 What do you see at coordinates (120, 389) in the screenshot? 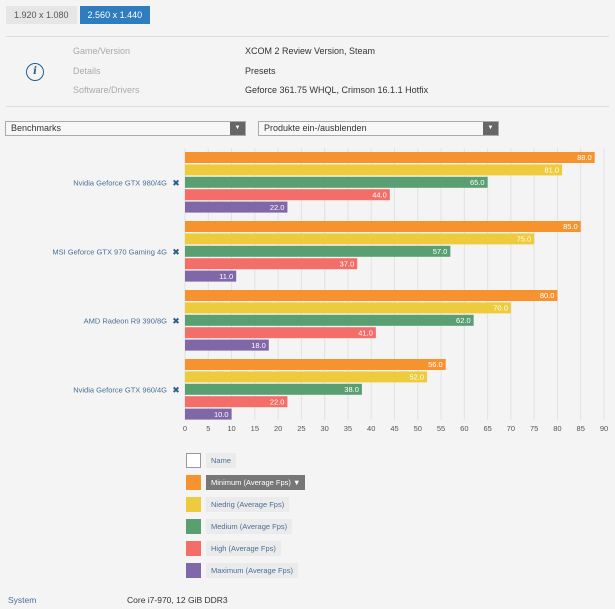
I see `category-label: Nvidia Geforce GTX 960/4G` at bounding box center [120, 389].